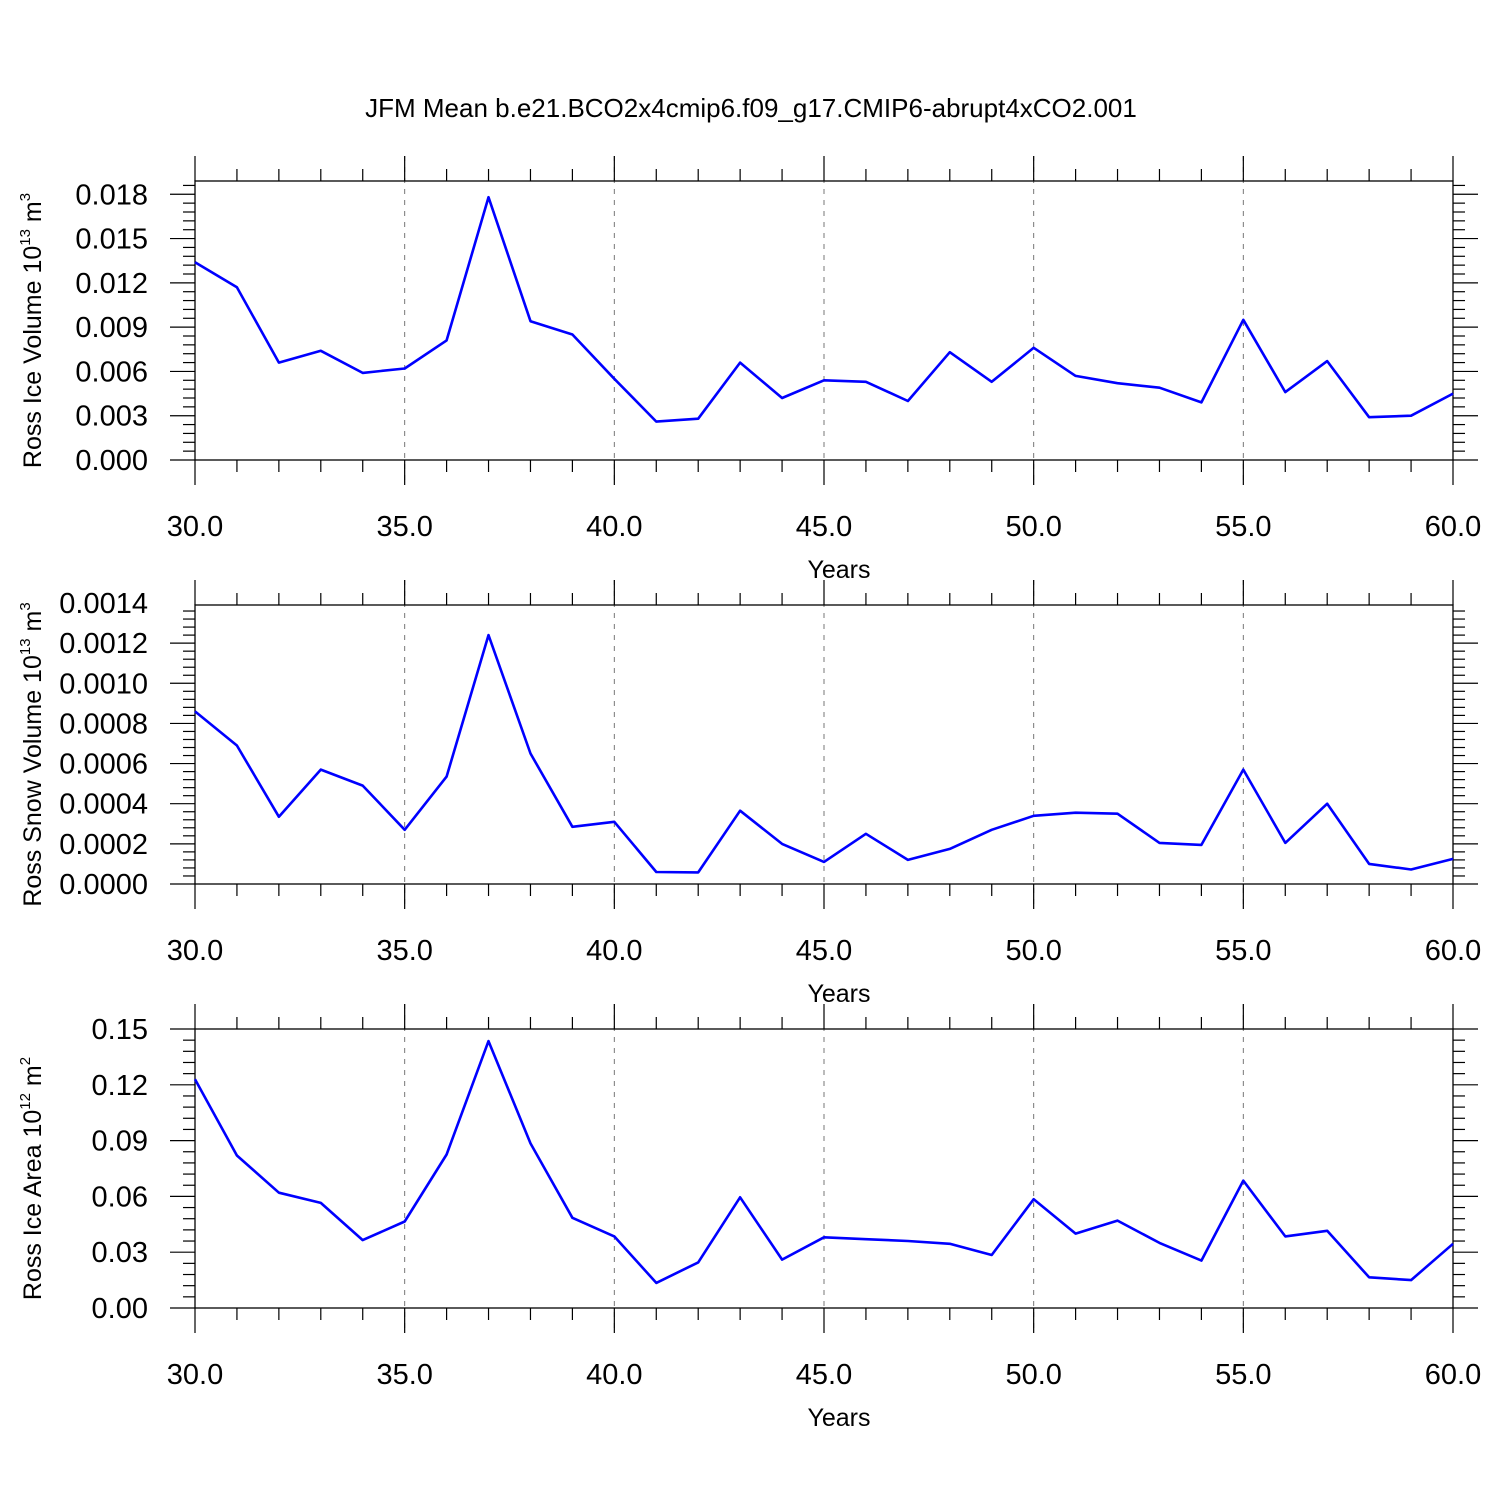  What do you see at coordinates (103, 845) in the screenshot?
I see `y-tick-label: 0.0002` at bounding box center [103, 845].